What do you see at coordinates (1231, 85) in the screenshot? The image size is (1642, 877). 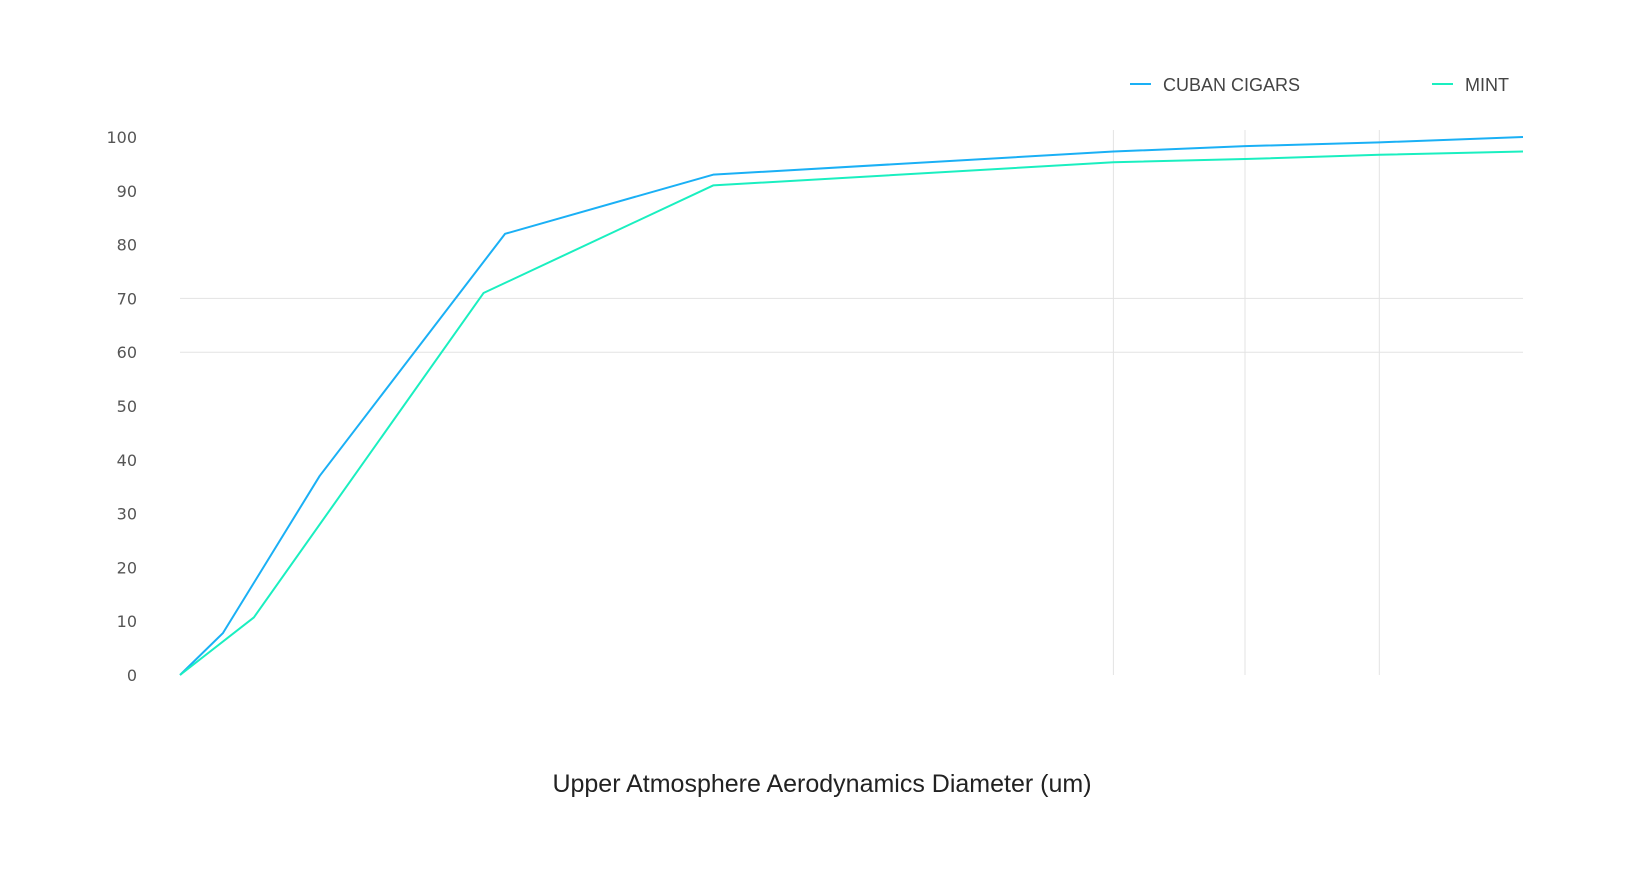 I see `legend-label: CUBAN CIGARS` at bounding box center [1231, 85].